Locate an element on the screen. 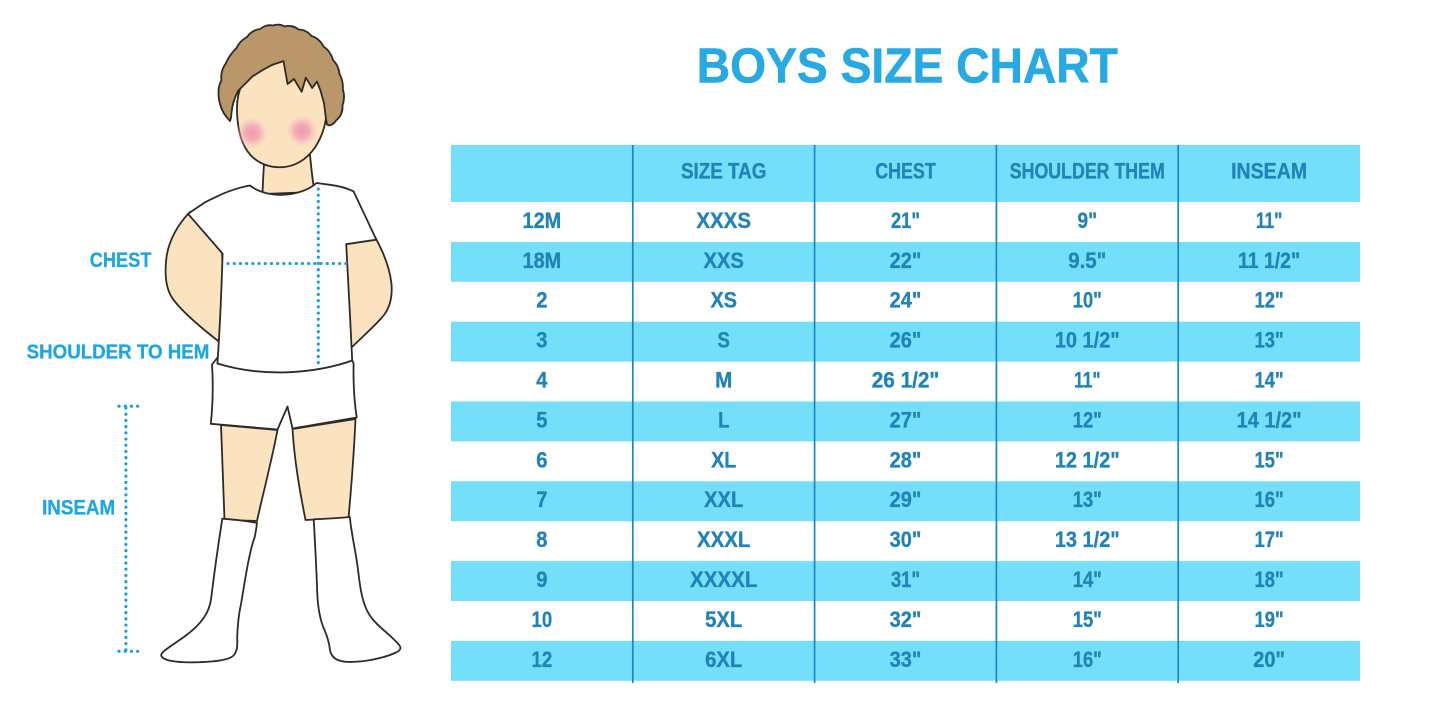 The image size is (1445, 723). svg-text: 33" is located at coordinates (906, 659).